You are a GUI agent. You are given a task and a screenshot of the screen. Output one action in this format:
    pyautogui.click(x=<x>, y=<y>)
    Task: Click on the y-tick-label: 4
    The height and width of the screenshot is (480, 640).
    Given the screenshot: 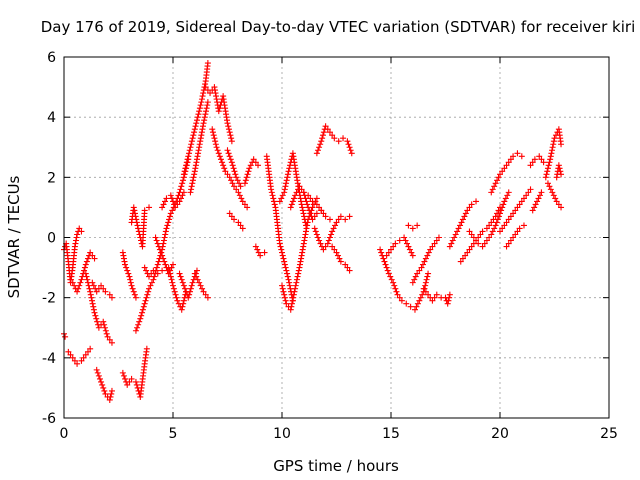 What is the action you would take?
    pyautogui.click(x=51, y=118)
    